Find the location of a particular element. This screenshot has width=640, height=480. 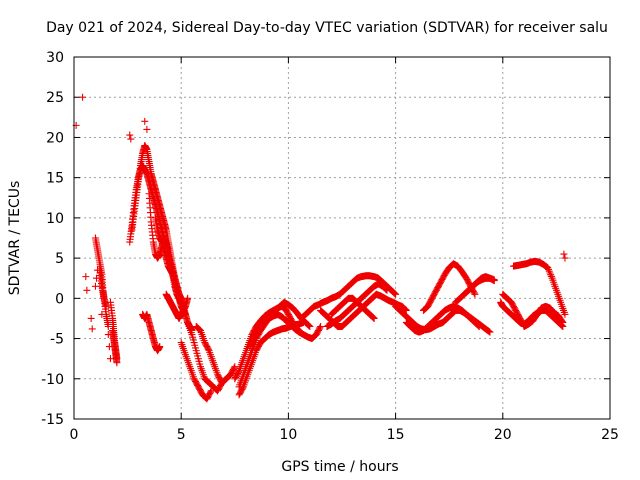

x-tick-label: 15 is located at coordinates (396, 435).